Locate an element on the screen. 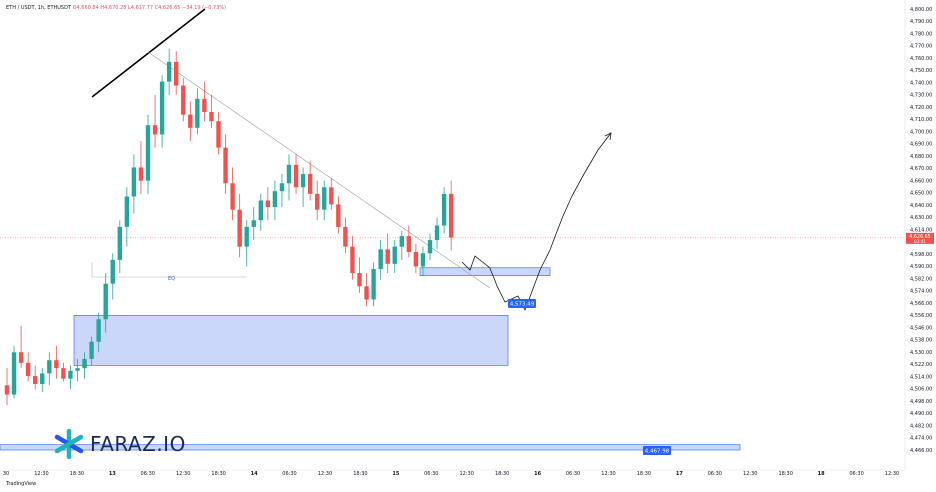 The height and width of the screenshot is (492, 936). x-tick-label: 13 is located at coordinates (112, 474).